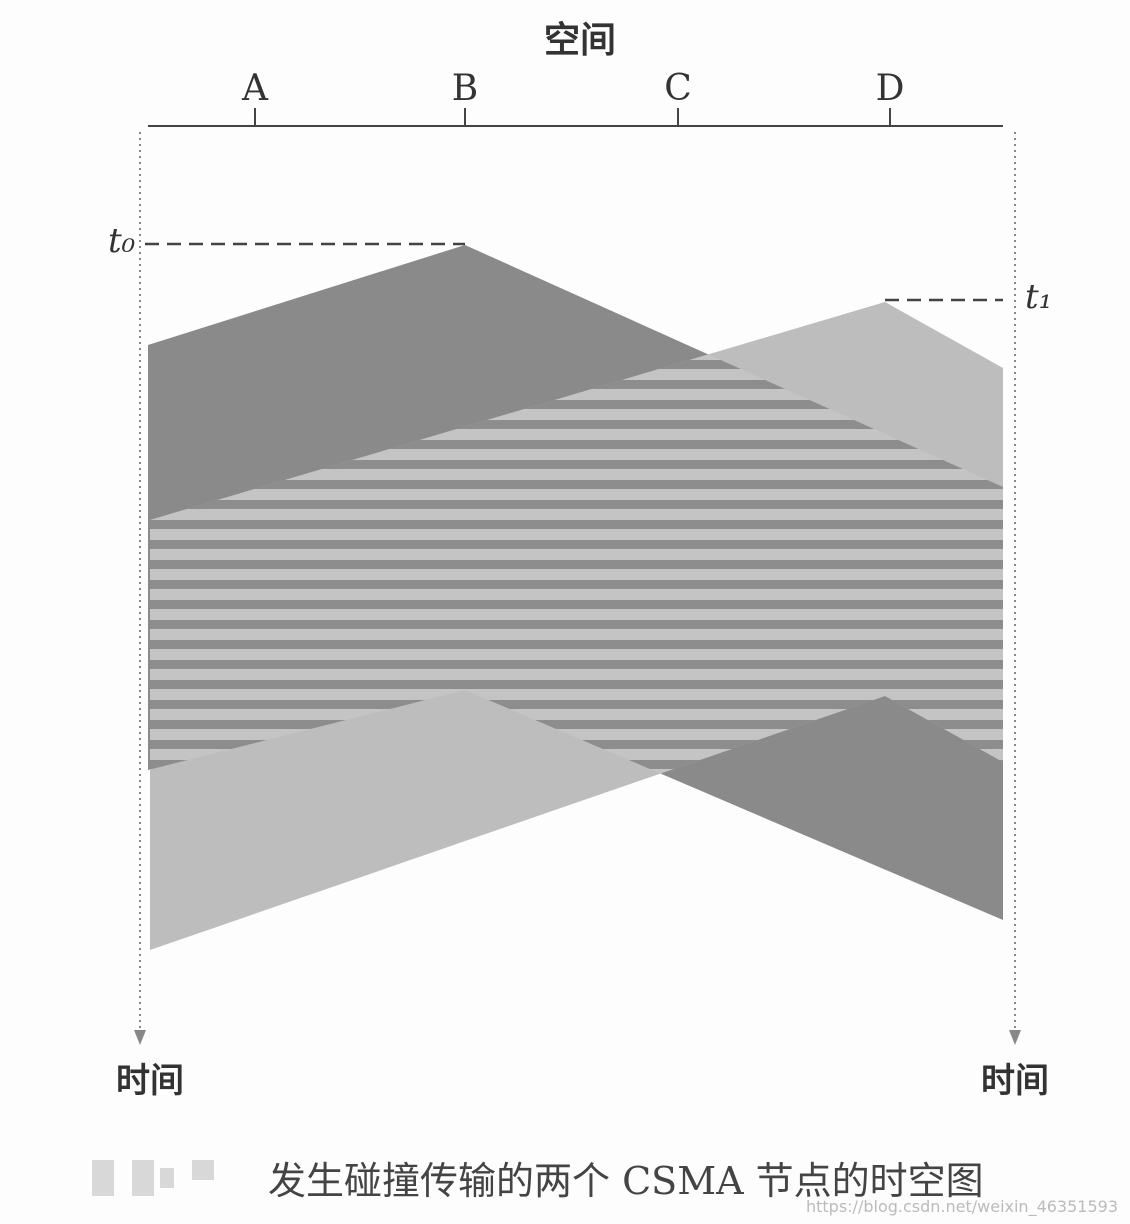  What do you see at coordinates (580, 40) in the screenshot?
I see `space-label: 空间` at bounding box center [580, 40].